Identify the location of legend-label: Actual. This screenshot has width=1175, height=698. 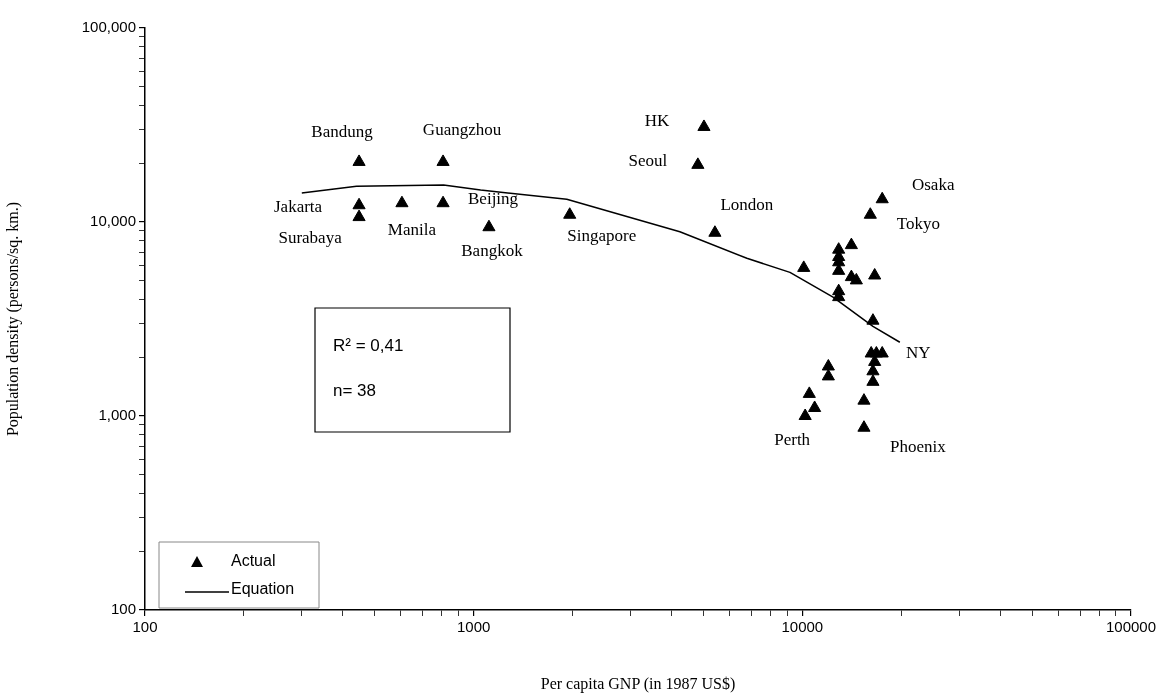
(253, 561).